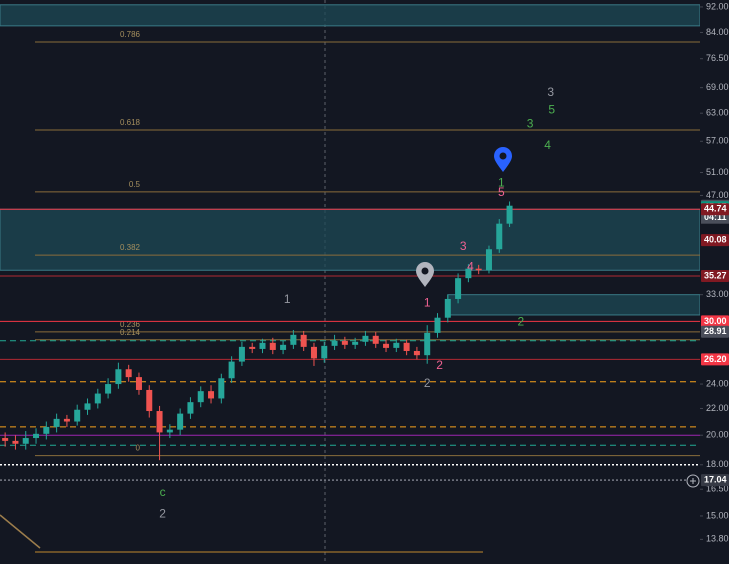  I want to click on price-tag-label: 44.74, so click(715, 209).